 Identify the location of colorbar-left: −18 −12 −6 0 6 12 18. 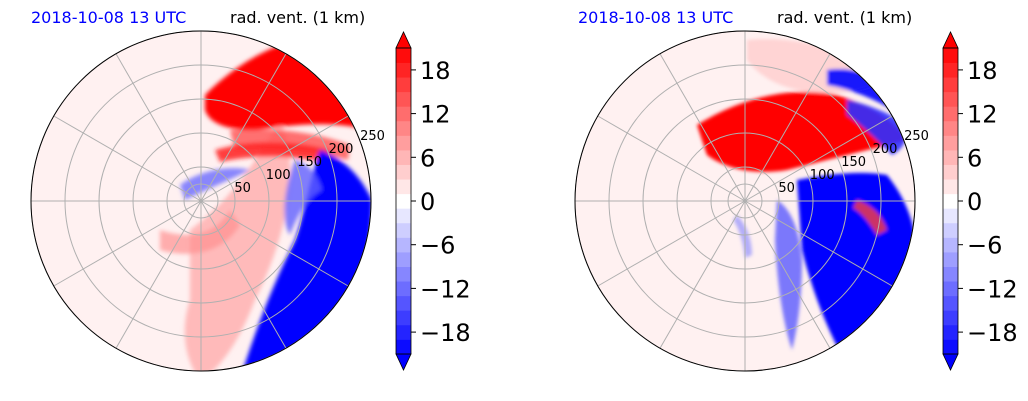
(433, 201).